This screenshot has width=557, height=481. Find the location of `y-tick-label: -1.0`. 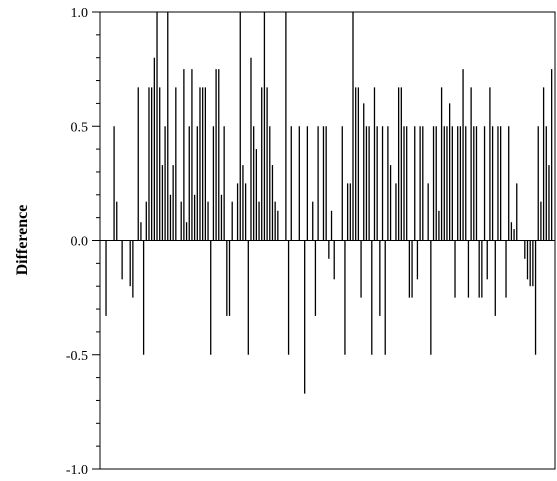

y-tick-label: -1.0 is located at coordinates (77, 470).